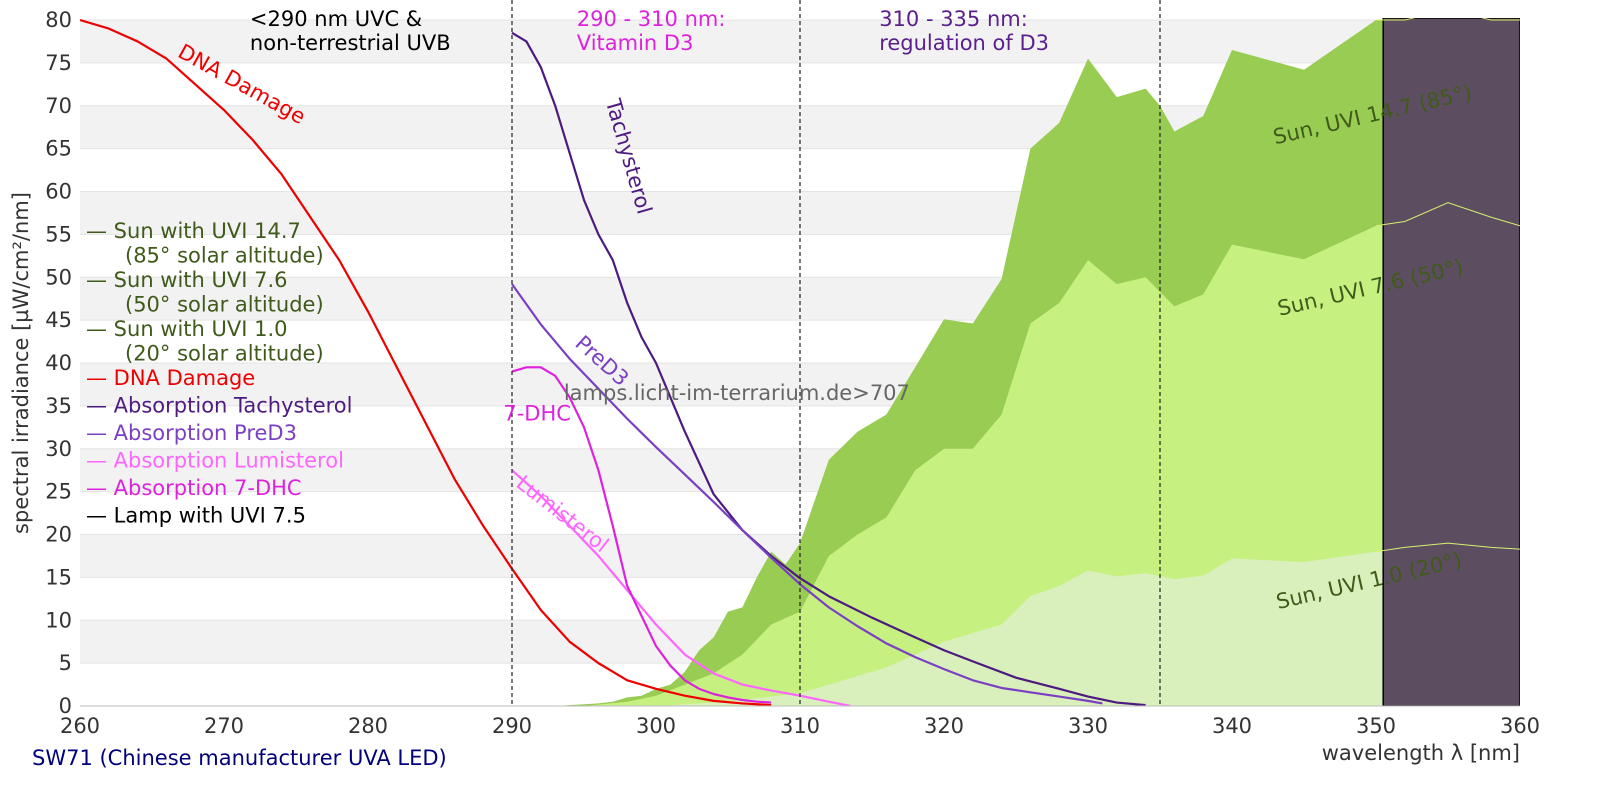  I want to click on x-tick-label: 350, so click(1376, 726).